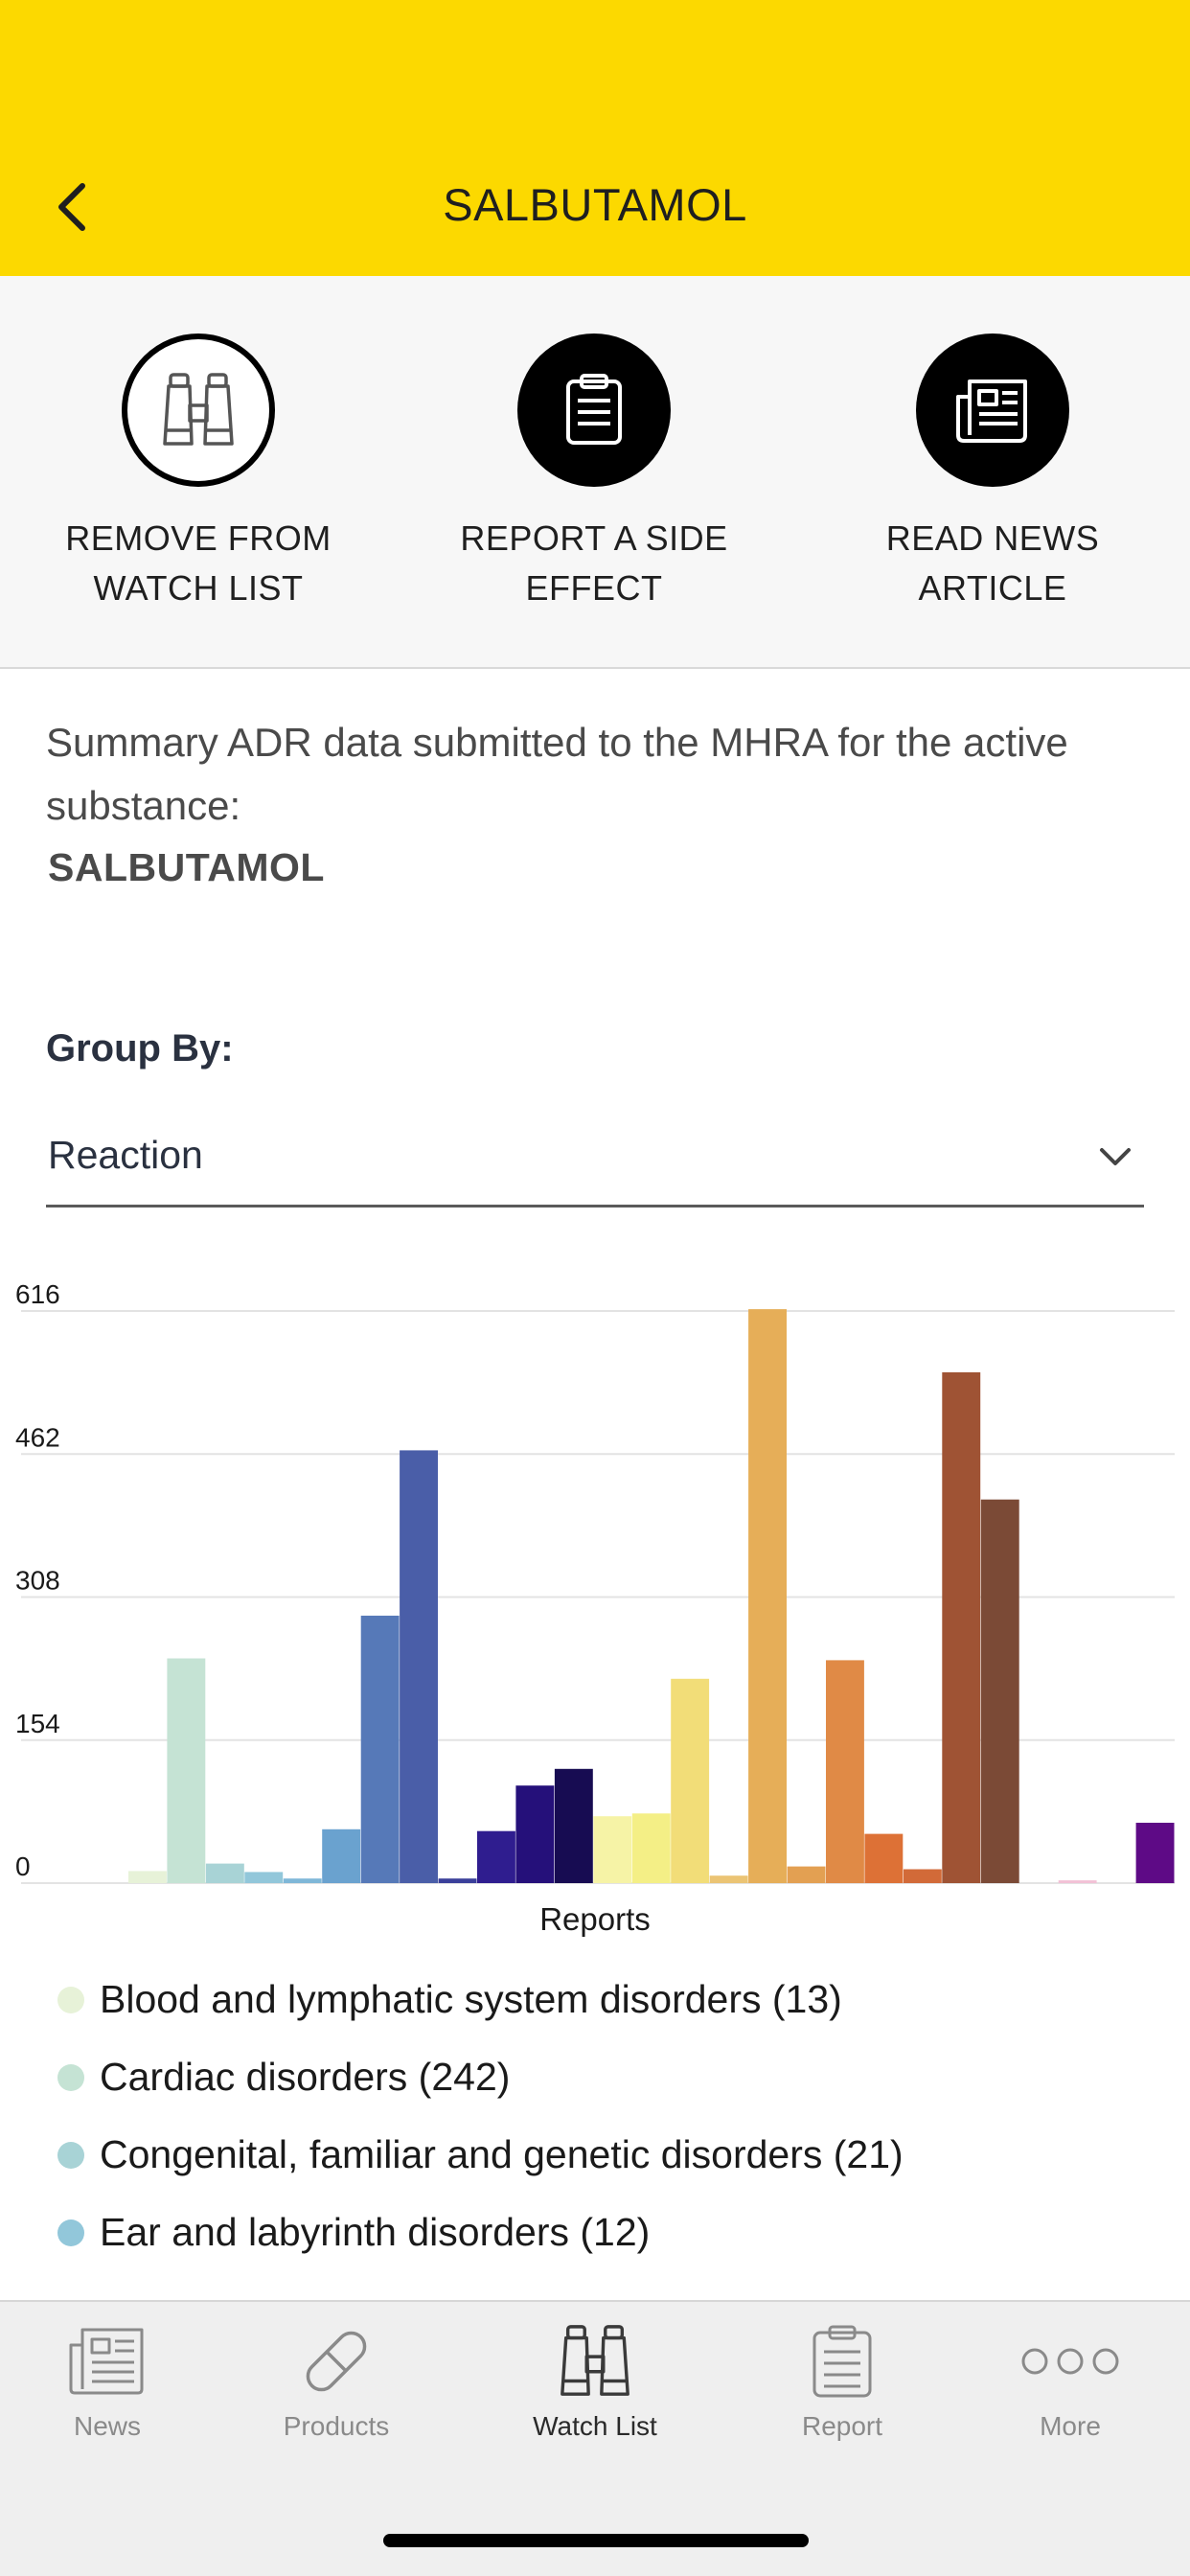 The height and width of the screenshot is (2576, 1190). I want to click on remove-from-watchlist-button: REMOVE FROM WATCH LIST, so click(199, 473).